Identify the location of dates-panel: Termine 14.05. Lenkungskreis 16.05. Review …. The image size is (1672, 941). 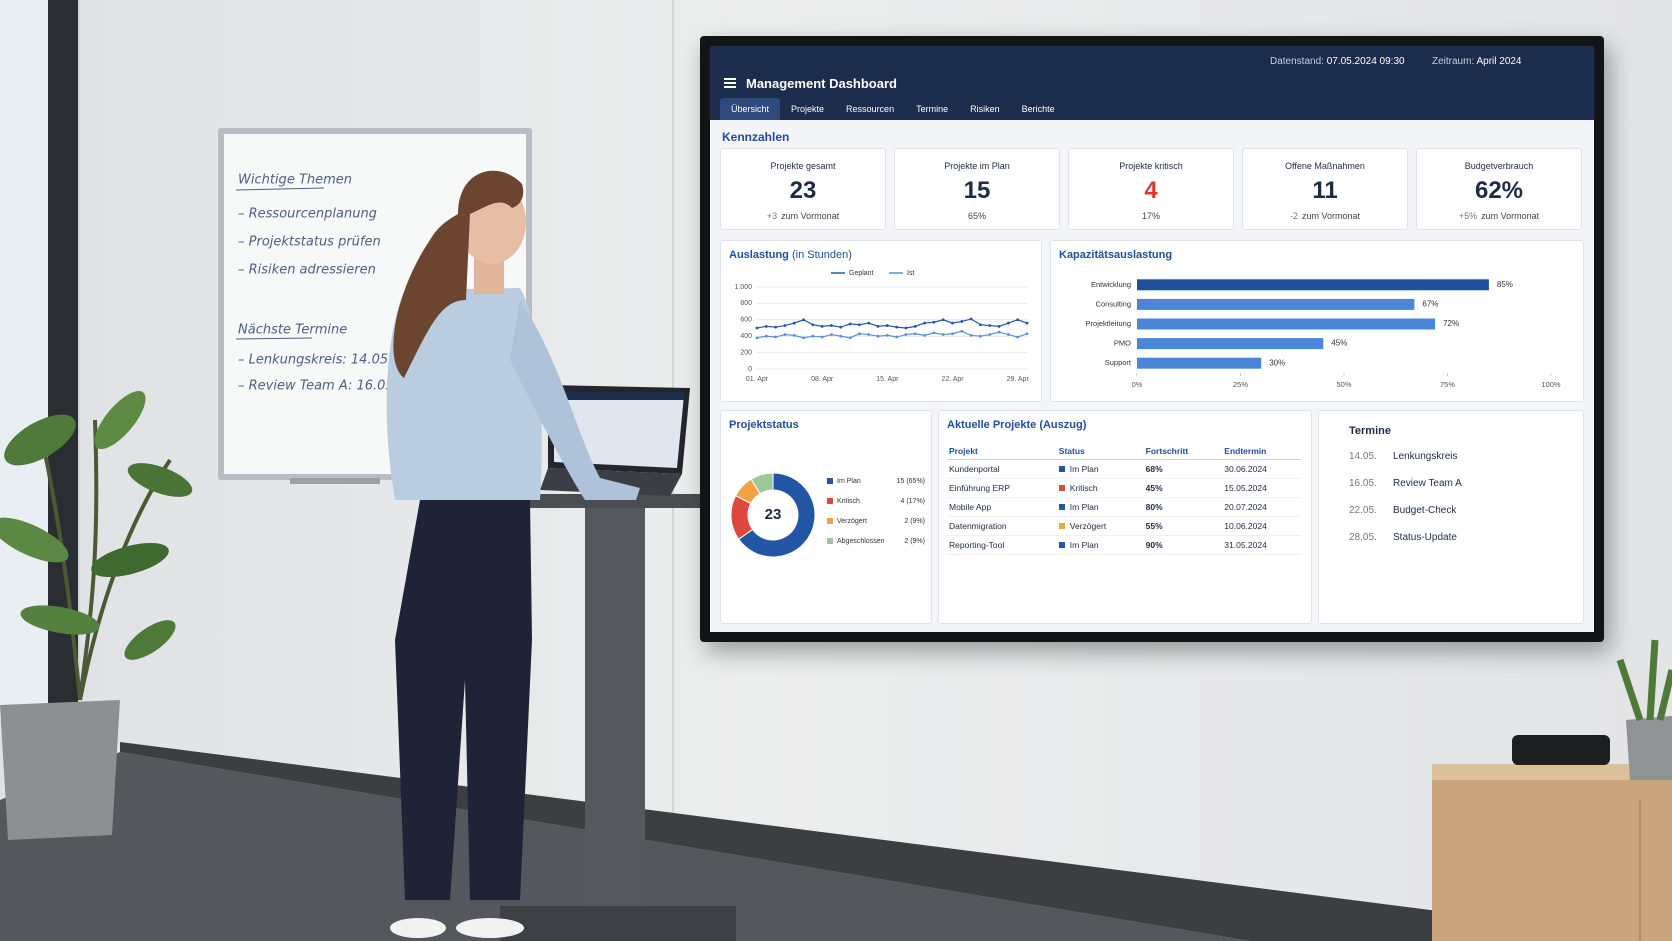
(1451, 517).